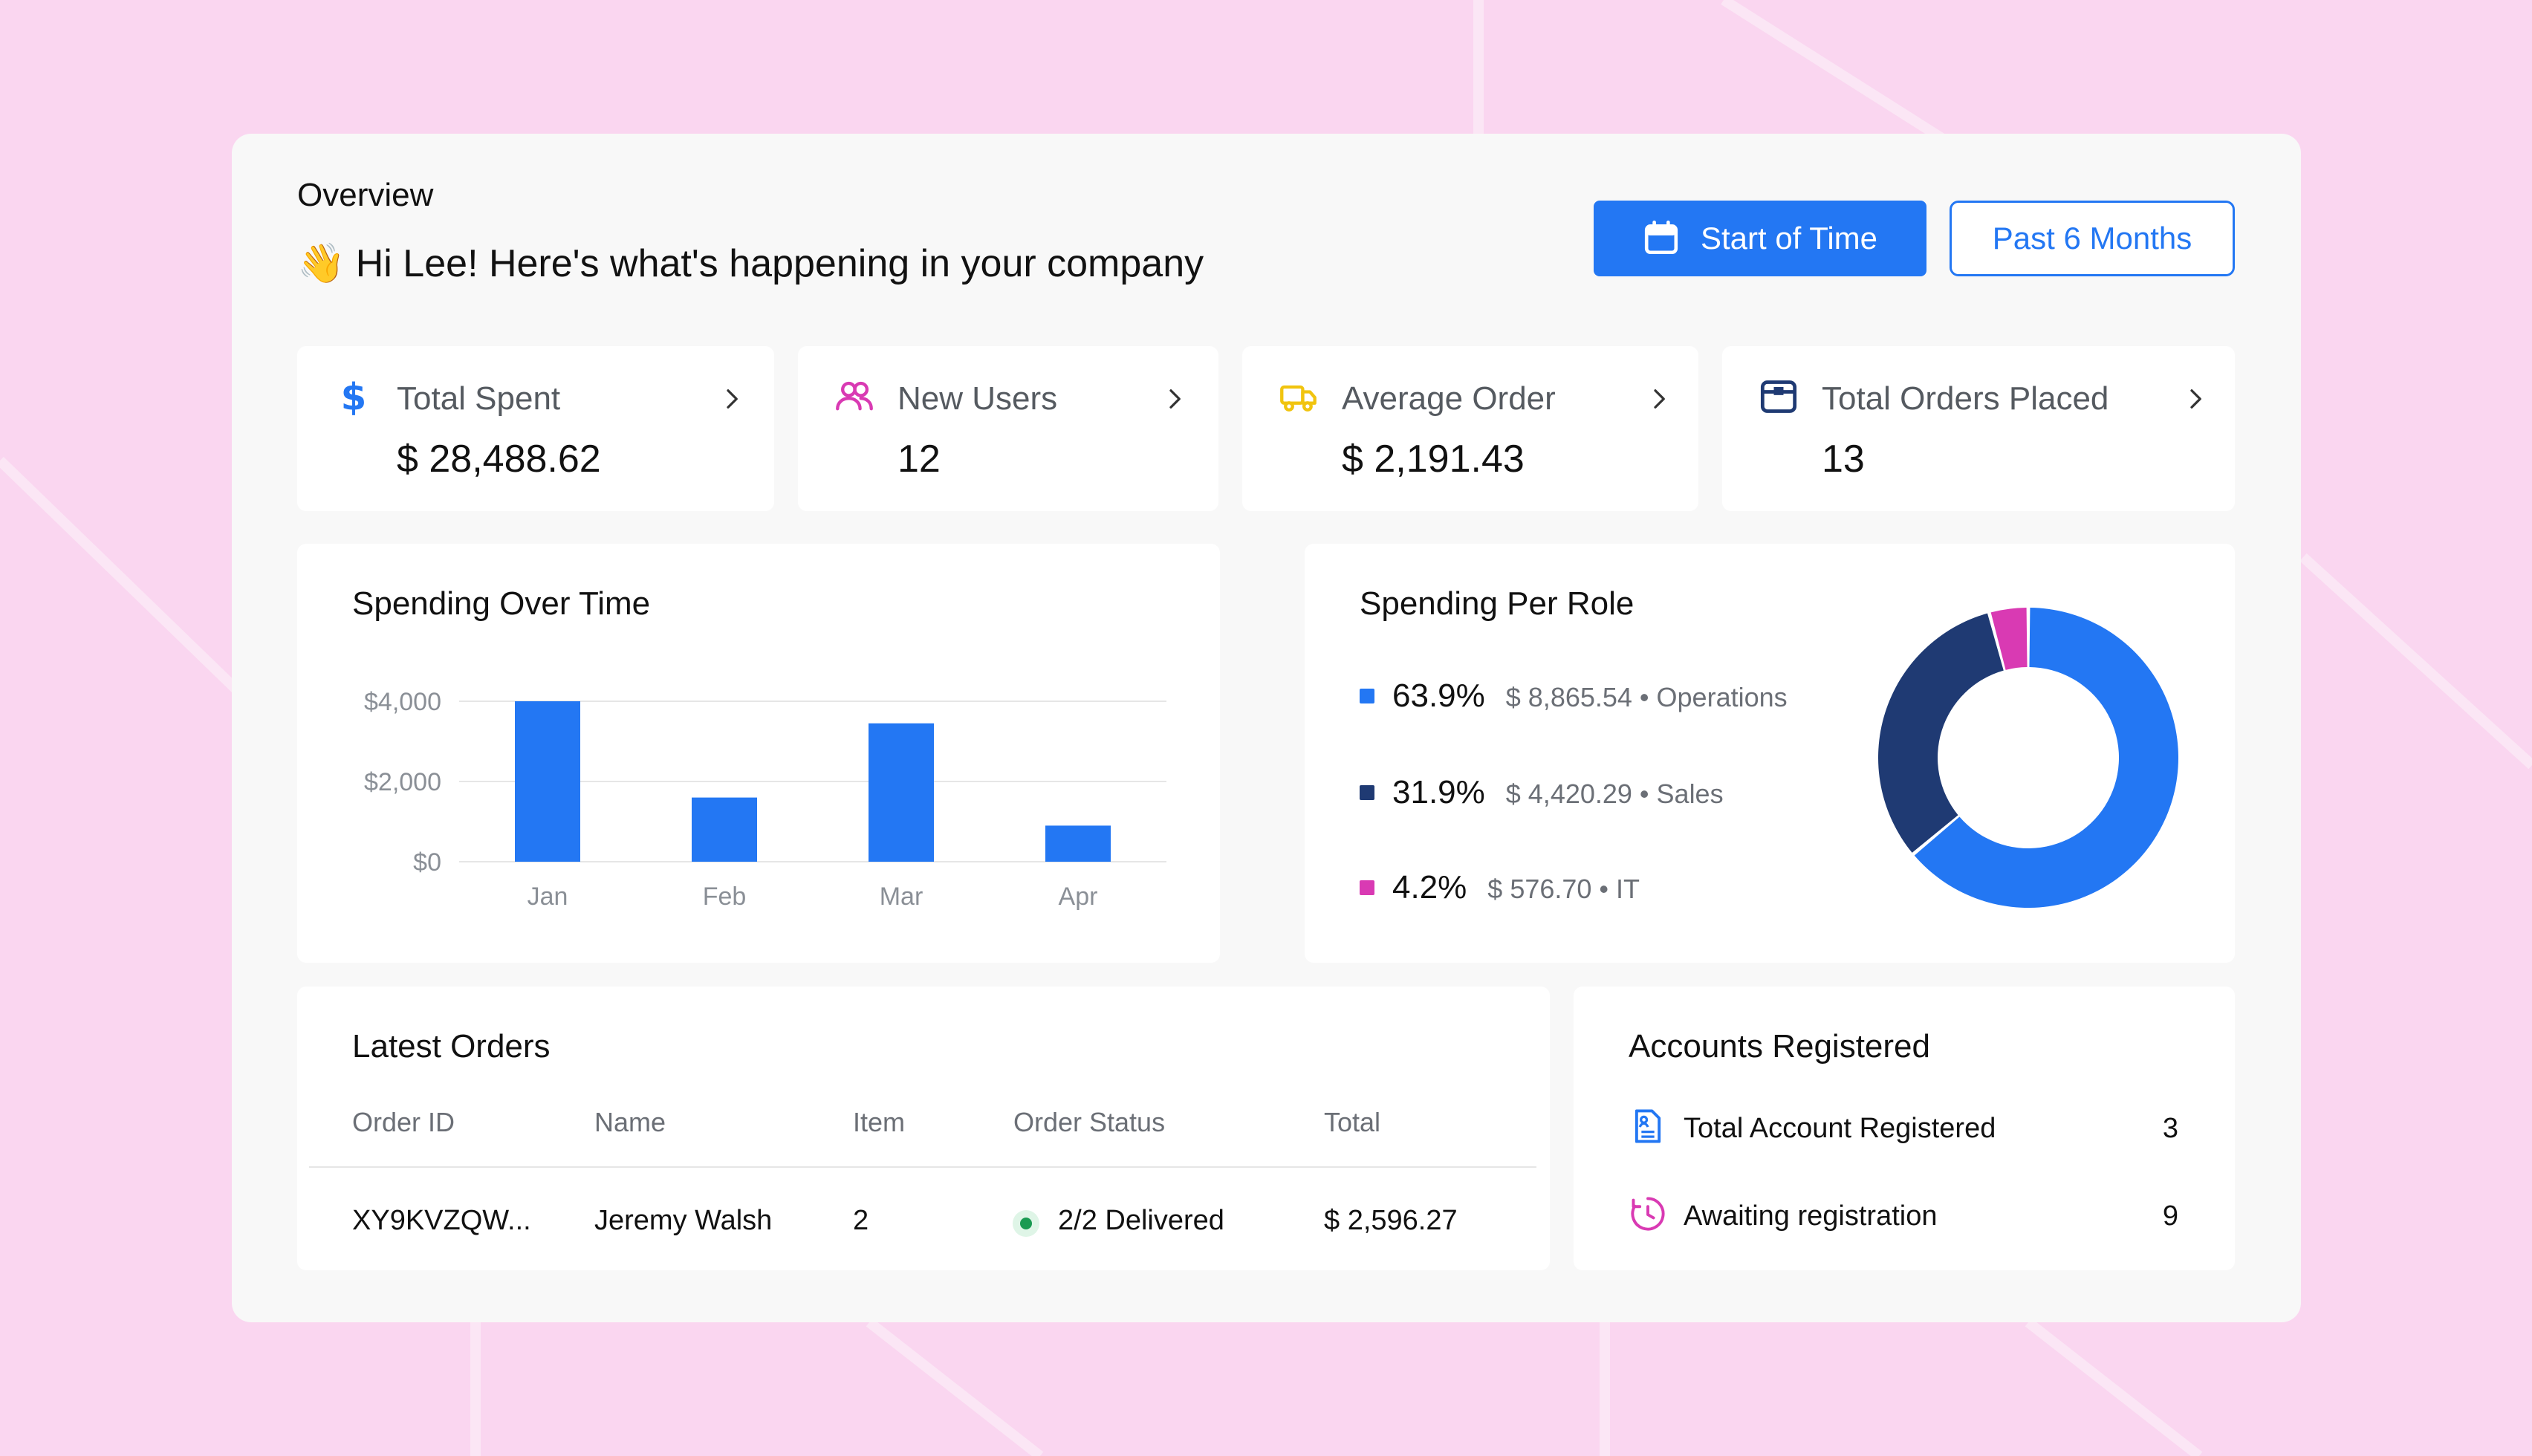 Image resolution: width=2532 pixels, height=1456 pixels. Describe the element at coordinates (403, 1122) in the screenshot. I see `column-header-order-id: Order ID` at that location.